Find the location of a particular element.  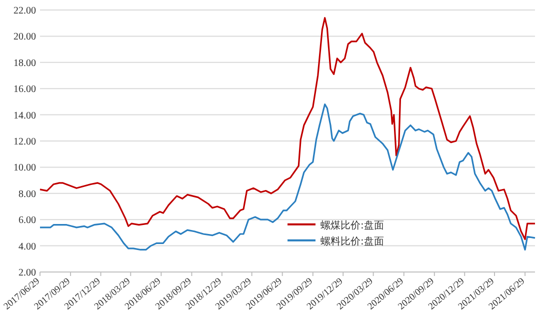

y-tick-label: 16.00 is located at coordinates (25, 90).